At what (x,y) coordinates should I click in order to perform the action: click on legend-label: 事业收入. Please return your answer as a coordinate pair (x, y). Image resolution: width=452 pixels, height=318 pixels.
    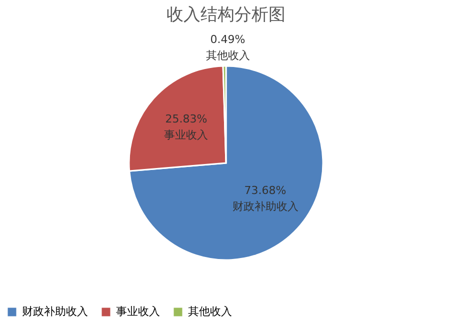
    Looking at the image, I should click on (138, 311).